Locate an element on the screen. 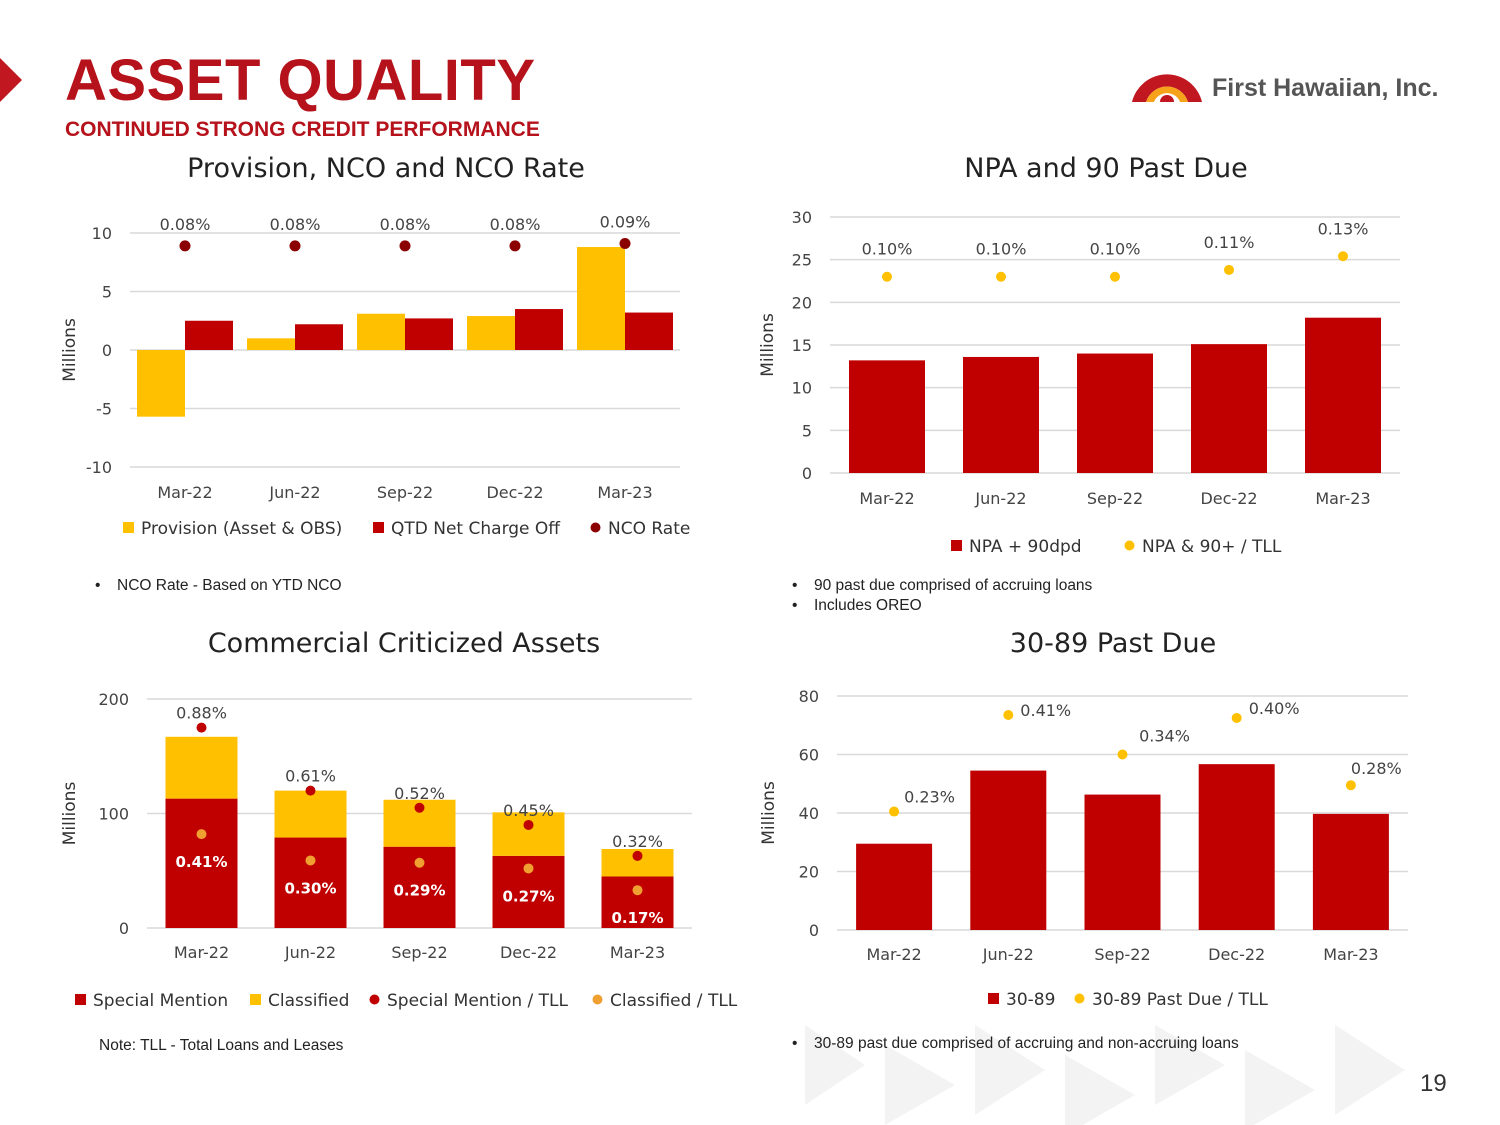  rate-label: 0.88% is located at coordinates (201, 713).